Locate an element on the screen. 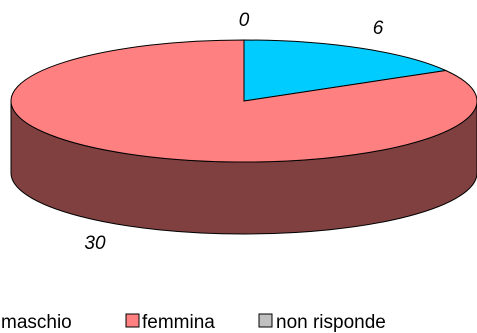  legend-label-femmina: femmina is located at coordinates (178, 322).